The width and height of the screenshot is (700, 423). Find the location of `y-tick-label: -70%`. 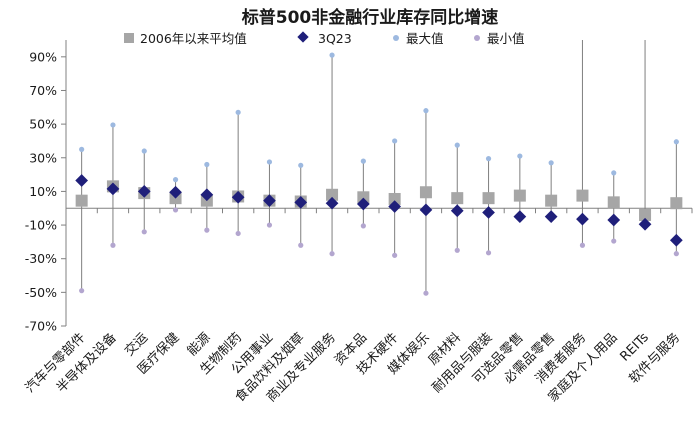

y-tick-label: -70% is located at coordinates (41, 326).